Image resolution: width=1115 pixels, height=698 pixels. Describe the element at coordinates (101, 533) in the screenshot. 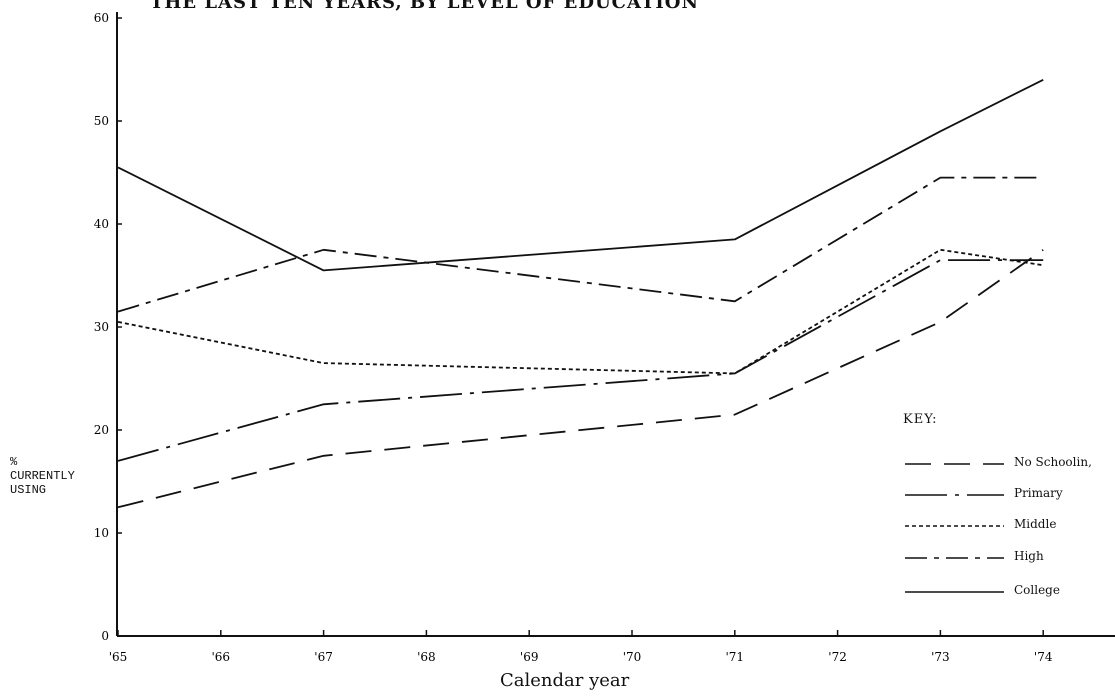

I see `y-tick-label: 10` at that location.